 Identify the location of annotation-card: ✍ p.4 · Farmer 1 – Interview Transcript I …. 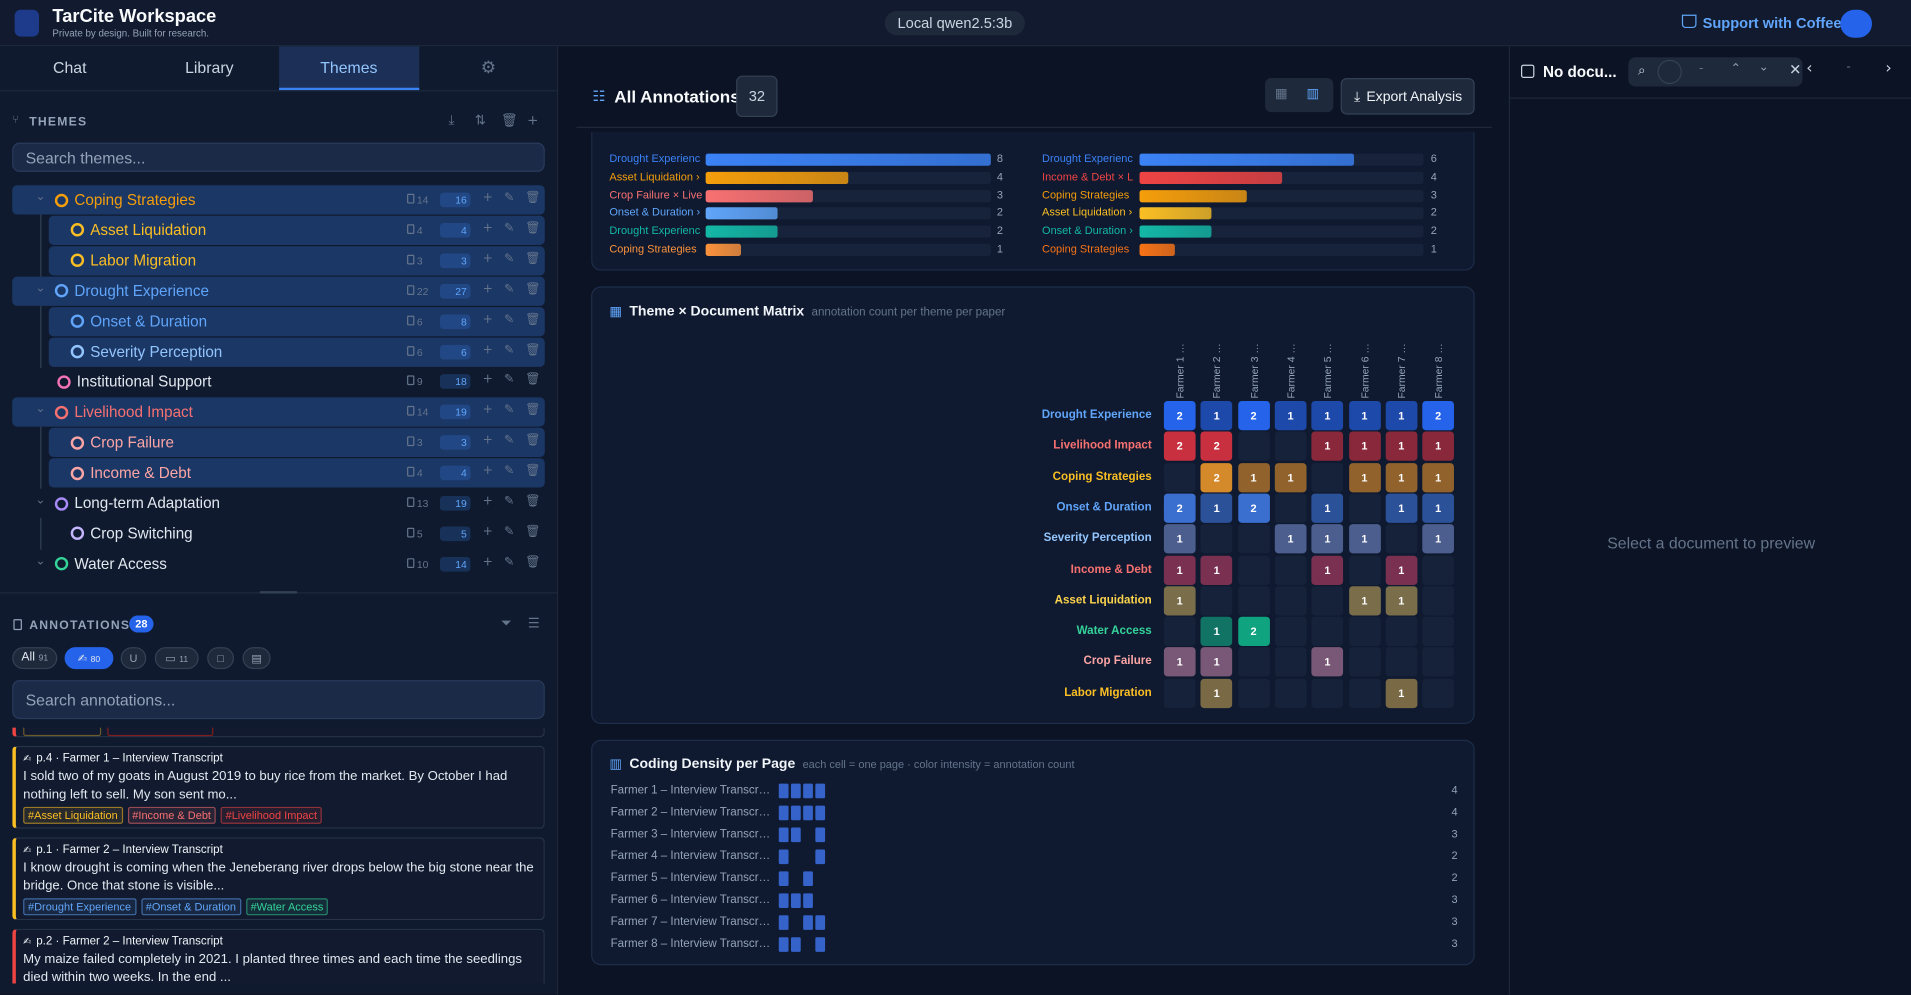
(278, 787).